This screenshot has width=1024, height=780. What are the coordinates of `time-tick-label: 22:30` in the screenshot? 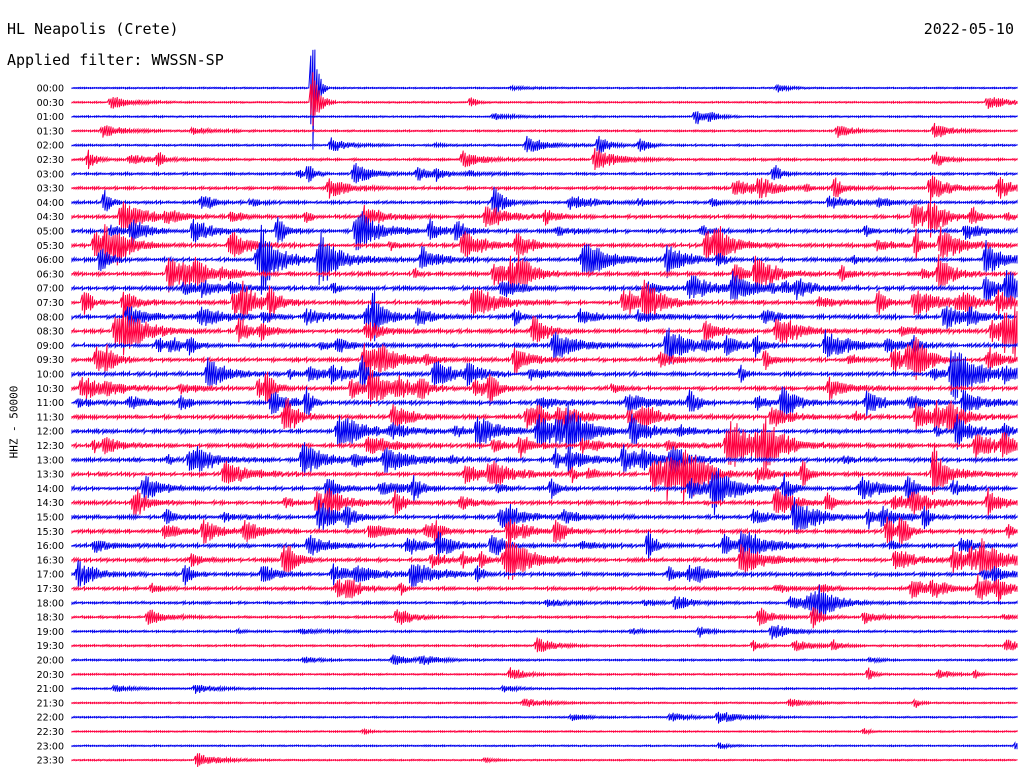 It's located at (50, 732).